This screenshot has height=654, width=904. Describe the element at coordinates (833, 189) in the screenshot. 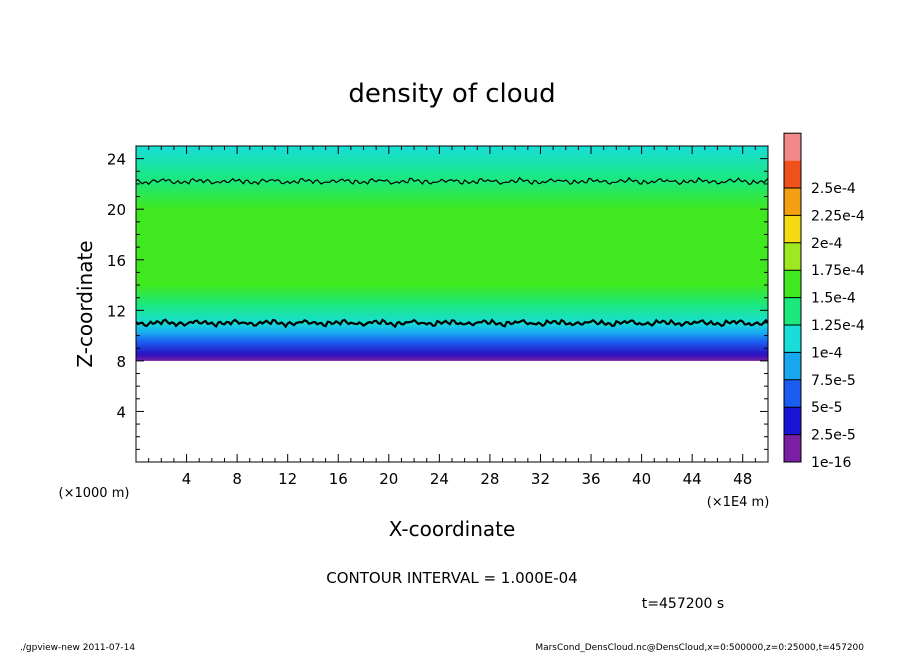

I see `colorbar-label: 2.5e-4` at that location.